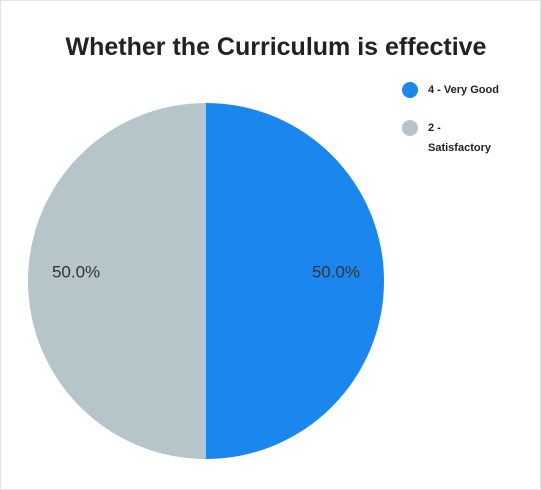 This screenshot has height=490, width=541. What do you see at coordinates (459, 138) in the screenshot?
I see `legend-label: 2 - Satisfactory` at bounding box center [459, 138].